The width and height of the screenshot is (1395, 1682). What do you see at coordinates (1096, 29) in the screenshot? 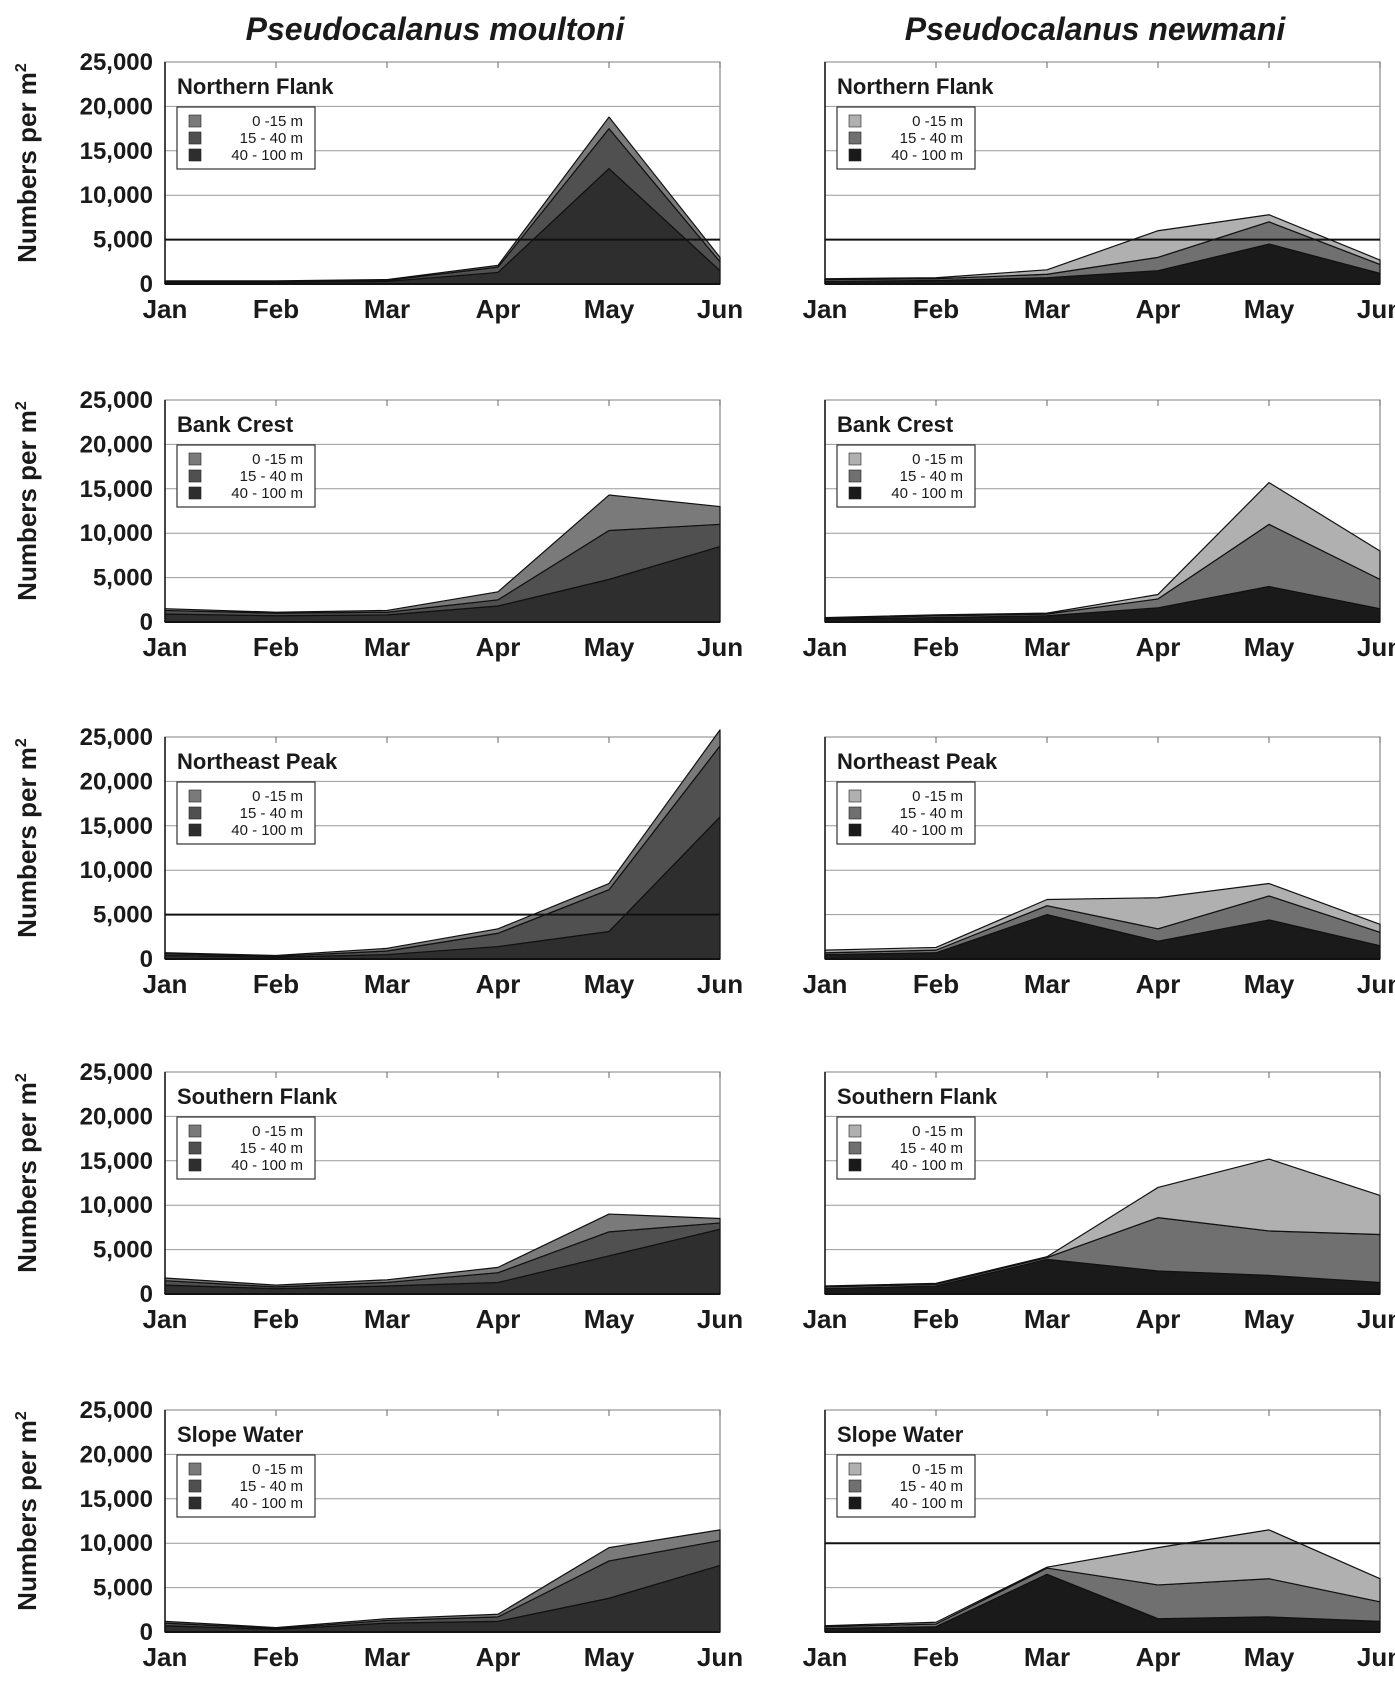
I see `column-title-right: Pseudocalanus newmani` at bounding box center [1096, 29].